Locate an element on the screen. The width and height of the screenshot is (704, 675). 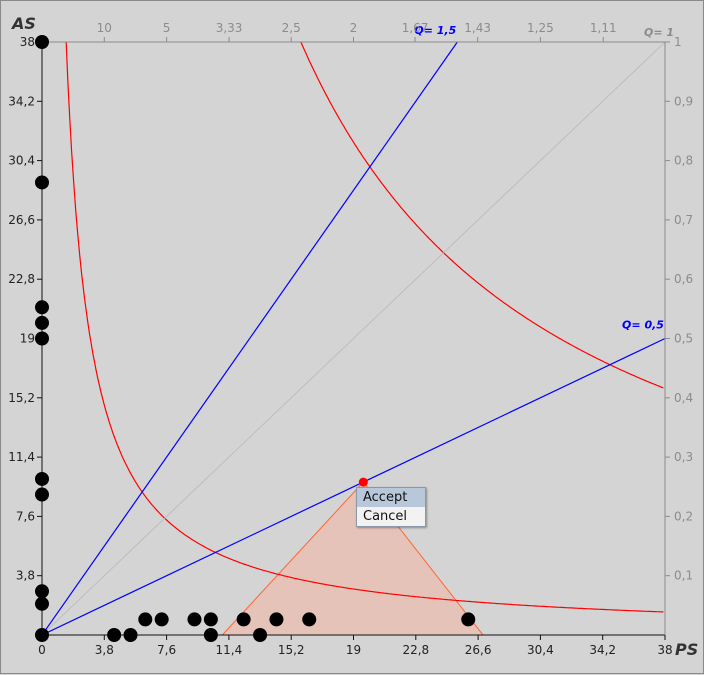
right-tick-label: 0,3 is located at coordinates (683, 457).